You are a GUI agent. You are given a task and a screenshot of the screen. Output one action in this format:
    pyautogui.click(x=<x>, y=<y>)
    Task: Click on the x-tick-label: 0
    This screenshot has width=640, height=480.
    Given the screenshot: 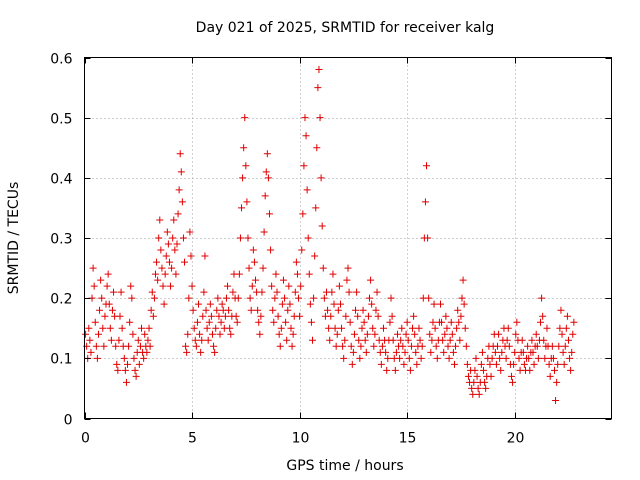 What is the action you would take?
    pyautogui.click(x=85, y=439)
    